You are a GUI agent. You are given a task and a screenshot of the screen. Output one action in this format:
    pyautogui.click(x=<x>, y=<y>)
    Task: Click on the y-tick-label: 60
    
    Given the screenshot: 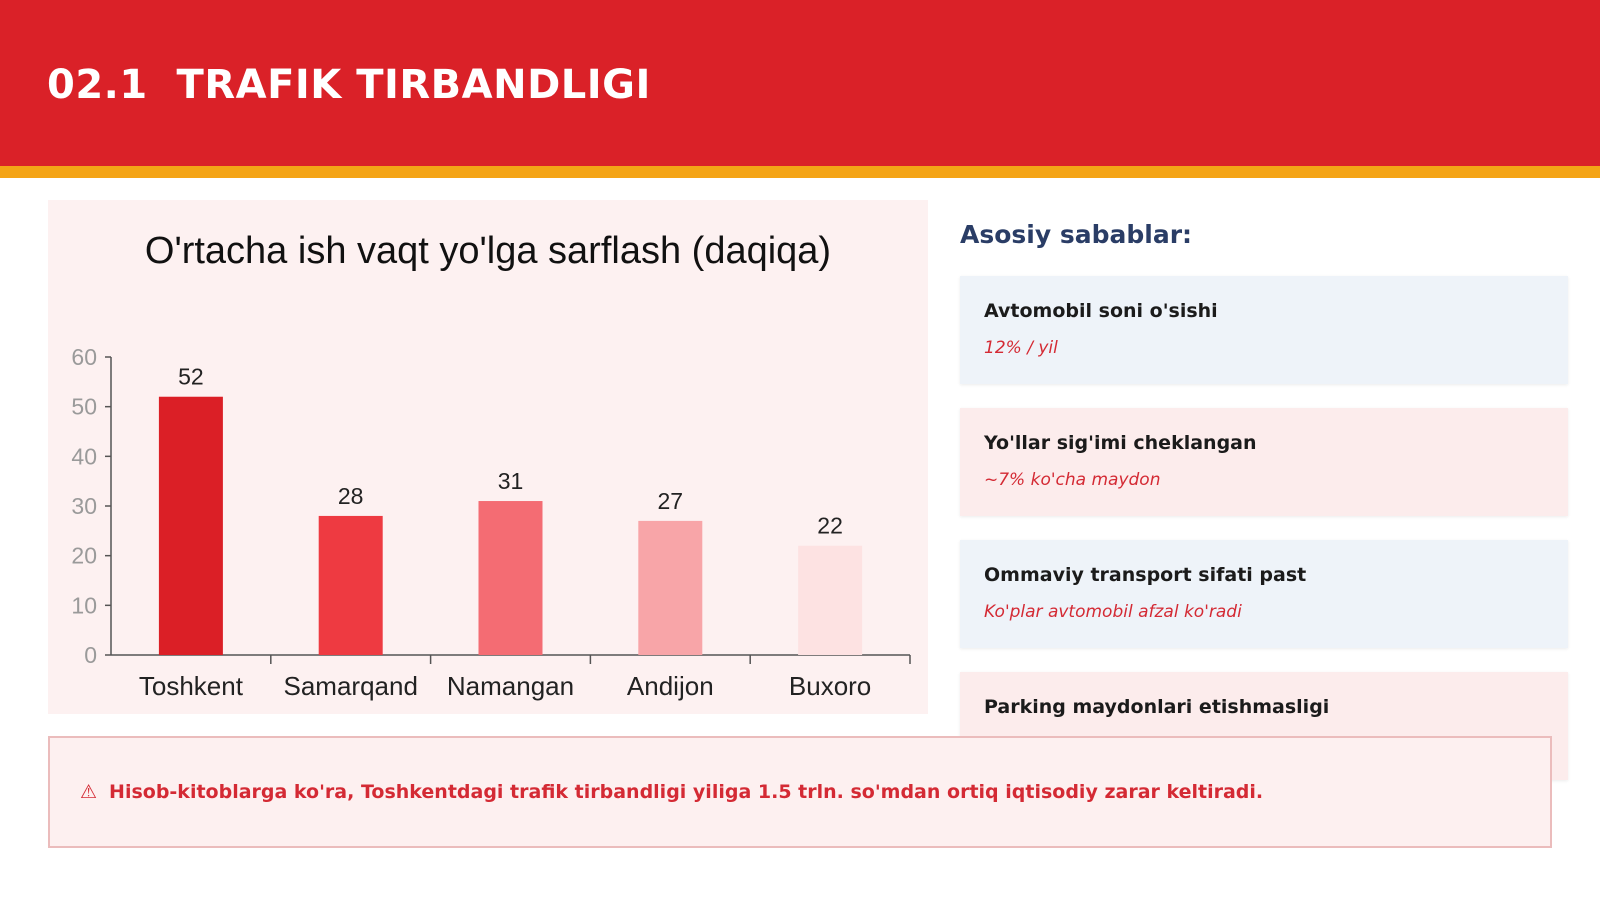 What is the action you would take?
    pyautogui.click(x=84, y=357)
    